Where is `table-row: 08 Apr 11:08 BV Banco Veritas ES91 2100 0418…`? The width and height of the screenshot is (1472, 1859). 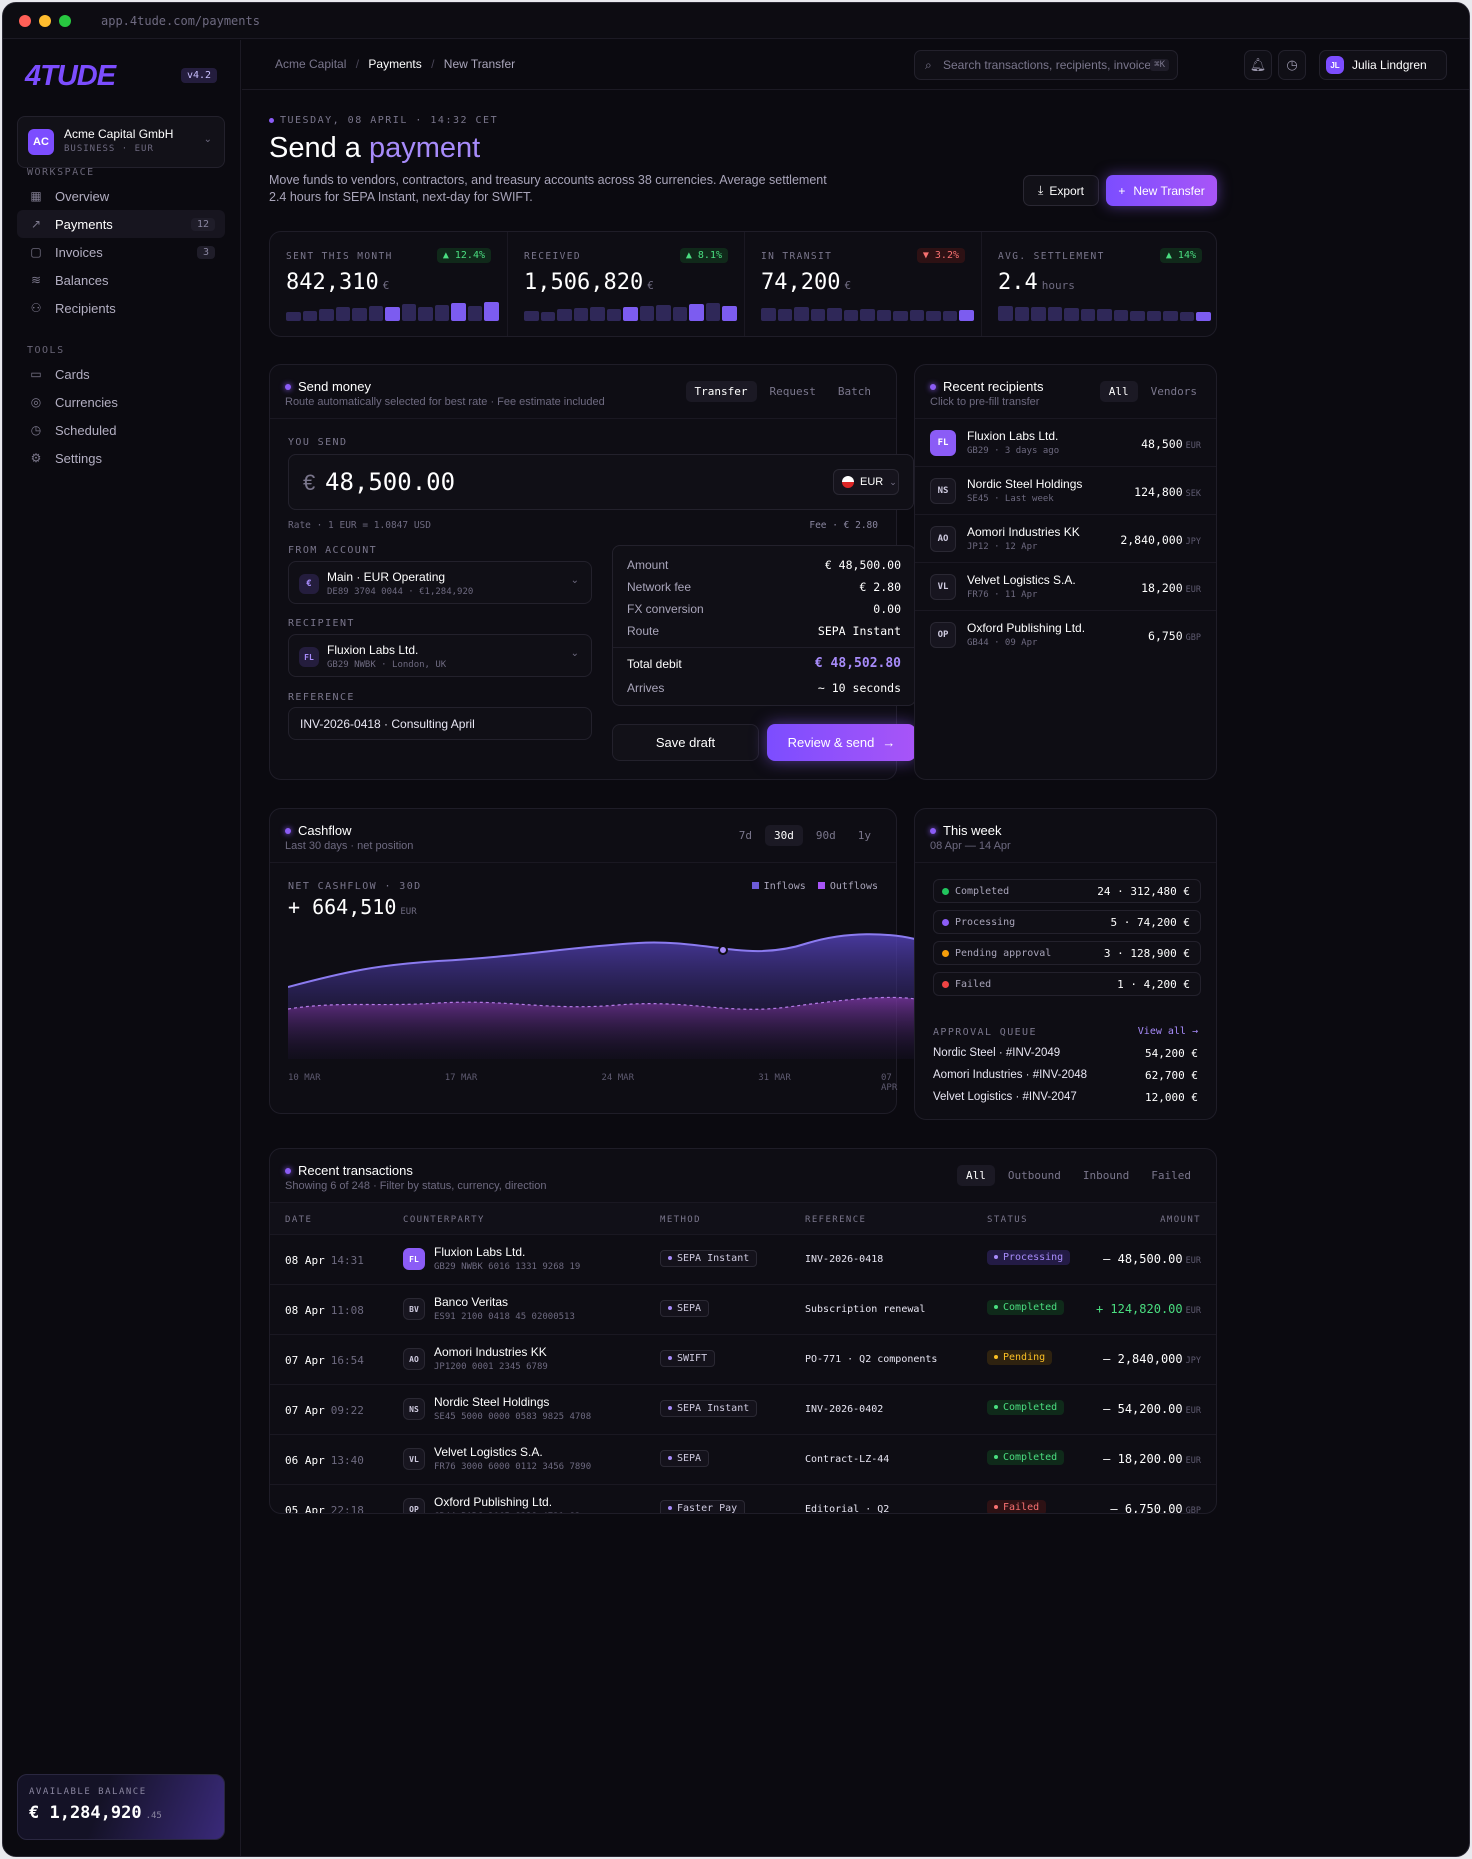
table-row: 08 Apr 11:08 BV Banco Veritas ES91 2100 0418… is located at coordinates (743, 1309).